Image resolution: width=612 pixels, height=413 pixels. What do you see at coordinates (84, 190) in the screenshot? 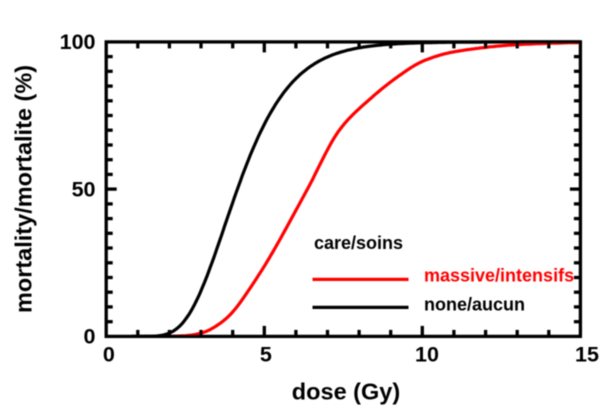
I see `svg-text: 50` at bounding box center [84, 190].